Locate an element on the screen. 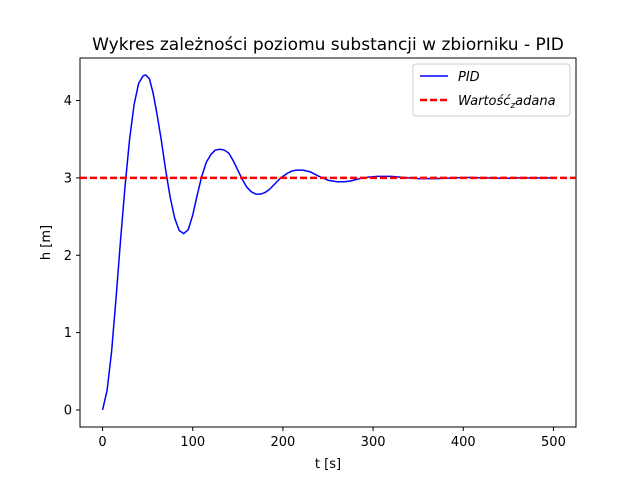  y-tick-label: 3 is located at coordinates (68, 178).